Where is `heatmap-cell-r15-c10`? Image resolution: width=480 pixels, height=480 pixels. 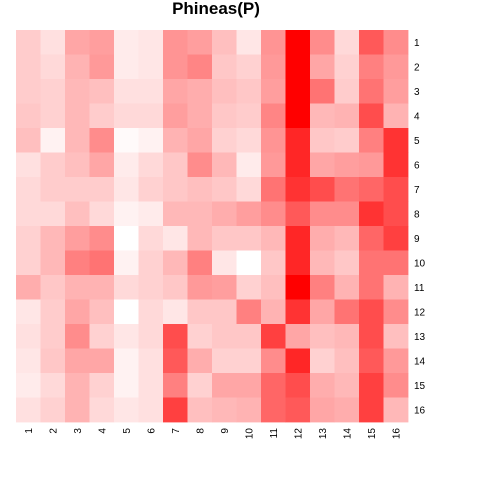 heatmap-cell-r15-c10 is located at coordinates (249, 385).